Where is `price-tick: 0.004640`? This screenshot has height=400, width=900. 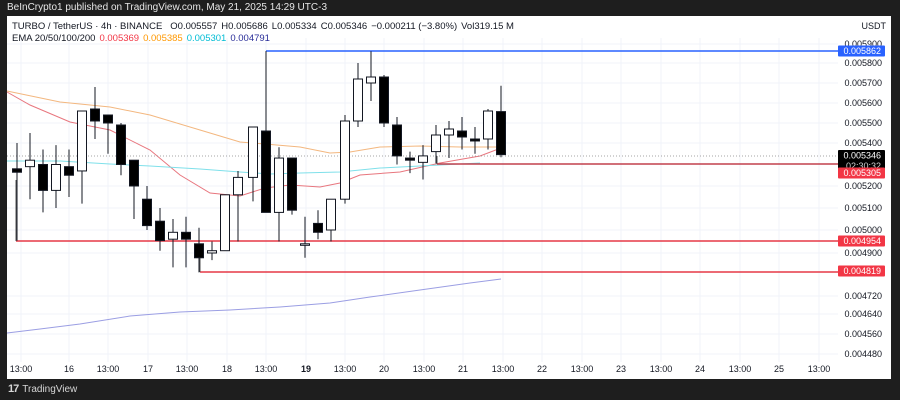
price-tick: 0.004640 is located at coordinates (863, 314).